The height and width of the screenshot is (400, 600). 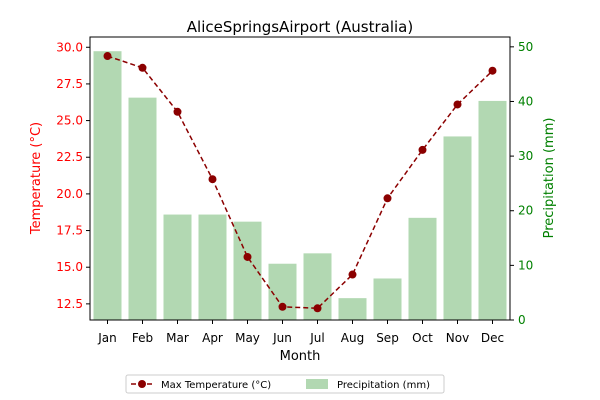 I want to click on x-tick-label: Sep, so click(x=387, y=338).